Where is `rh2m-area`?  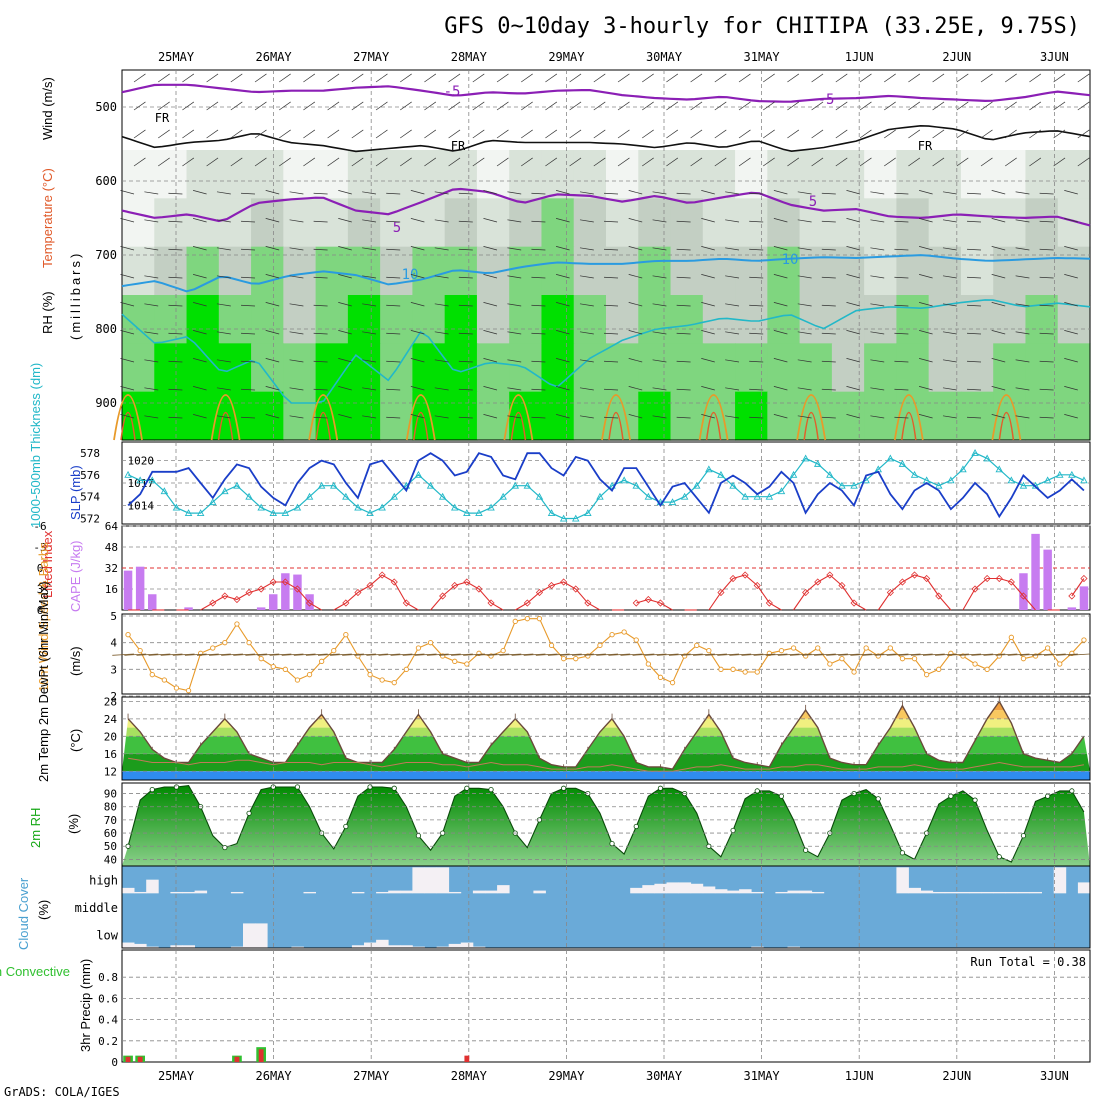
rh2m-area is located at coordinates (606, 825).